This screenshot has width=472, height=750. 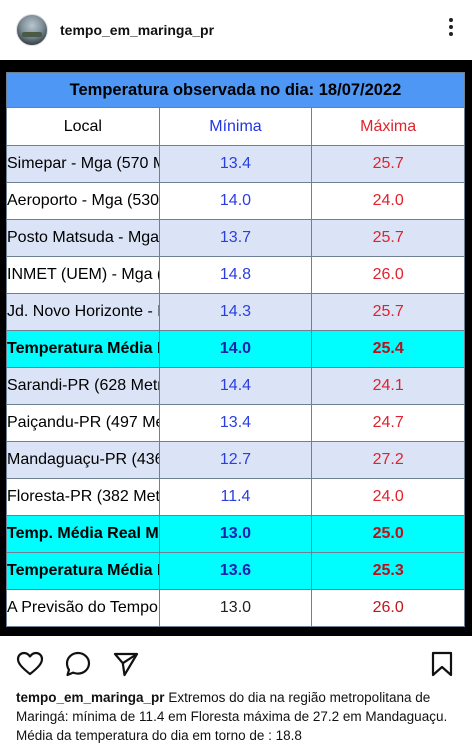 What do you see at coordinates (442, 664) in the screenshot?
I see `bookmark-icon` at bounding box center [442, 664].